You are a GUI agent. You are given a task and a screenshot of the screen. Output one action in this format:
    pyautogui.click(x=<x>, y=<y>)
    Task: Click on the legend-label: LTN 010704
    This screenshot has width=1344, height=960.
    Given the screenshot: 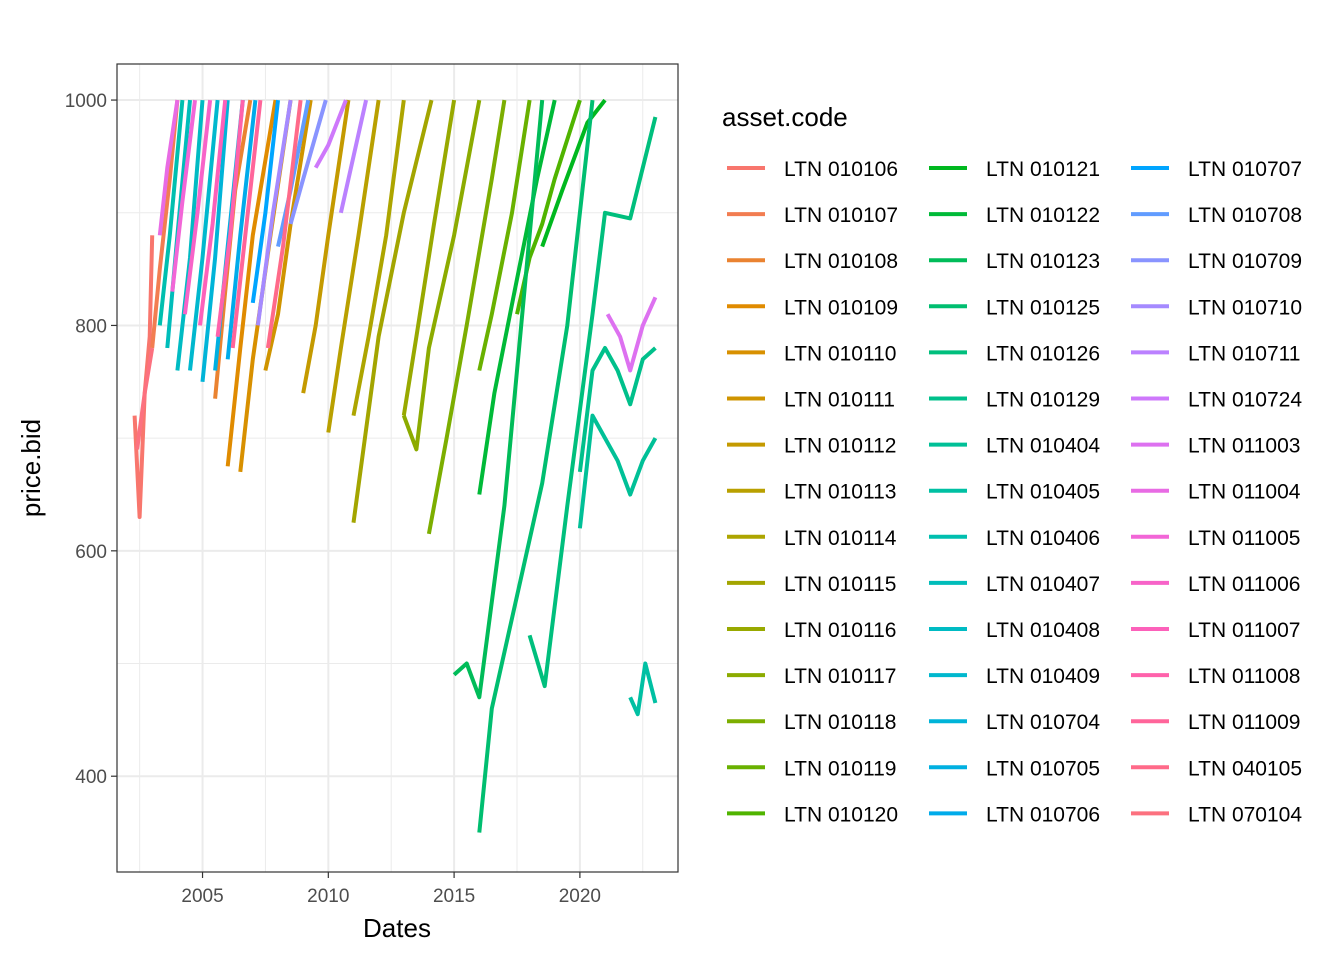 What is the action you would take?
    pyautogui.click(x=1043, y=722)
    